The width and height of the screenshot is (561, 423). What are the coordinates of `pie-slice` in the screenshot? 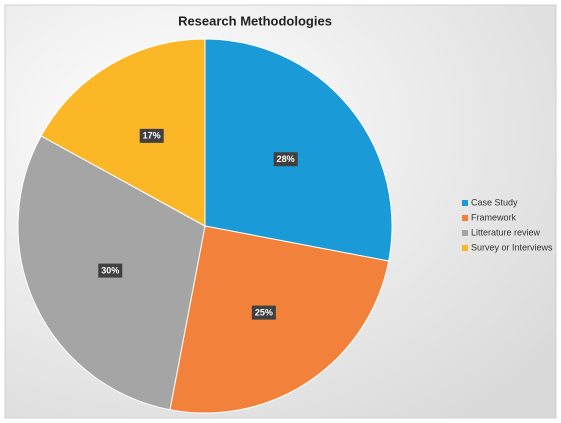 It's located at (123, 132).